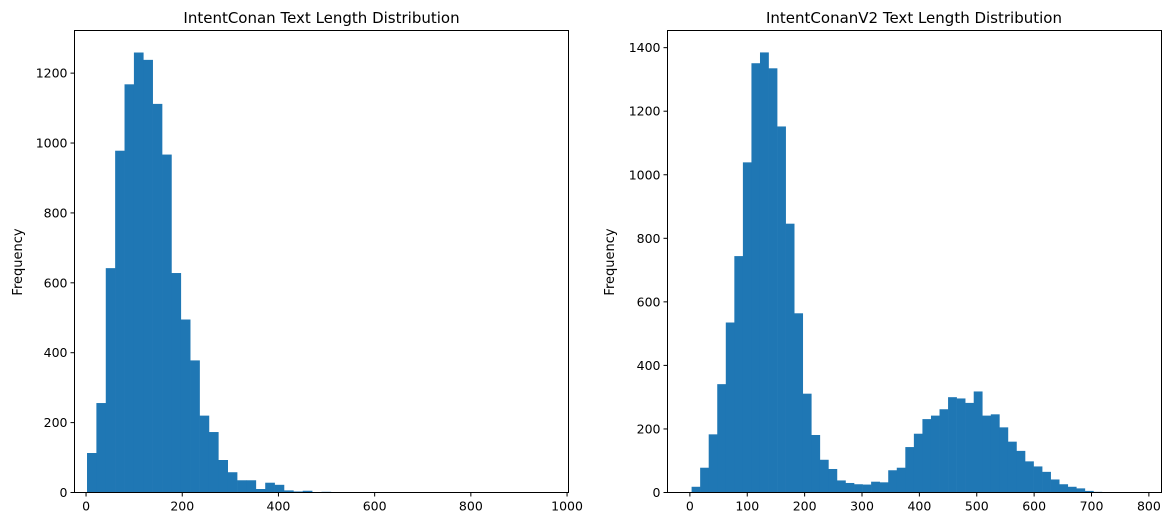 Image resolution: width=1171 pixels, height=526 pixels. Describe the element at coordinates (649, 428) in the screenshot. I see `y-tick-label: 200` at that location.